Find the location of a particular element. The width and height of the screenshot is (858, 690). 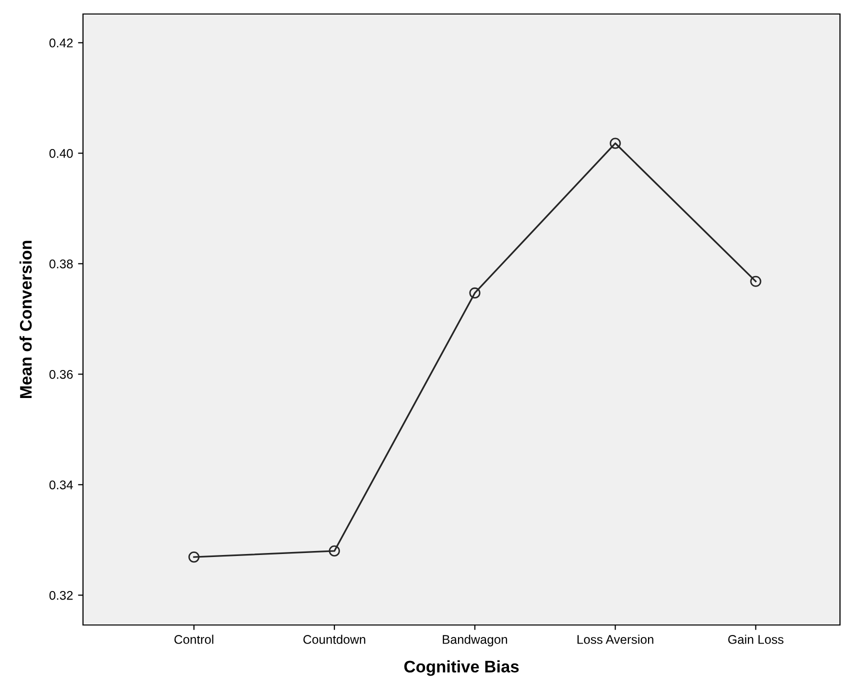

y-tick-label: 0.32 is located at coordinates (61, 595).